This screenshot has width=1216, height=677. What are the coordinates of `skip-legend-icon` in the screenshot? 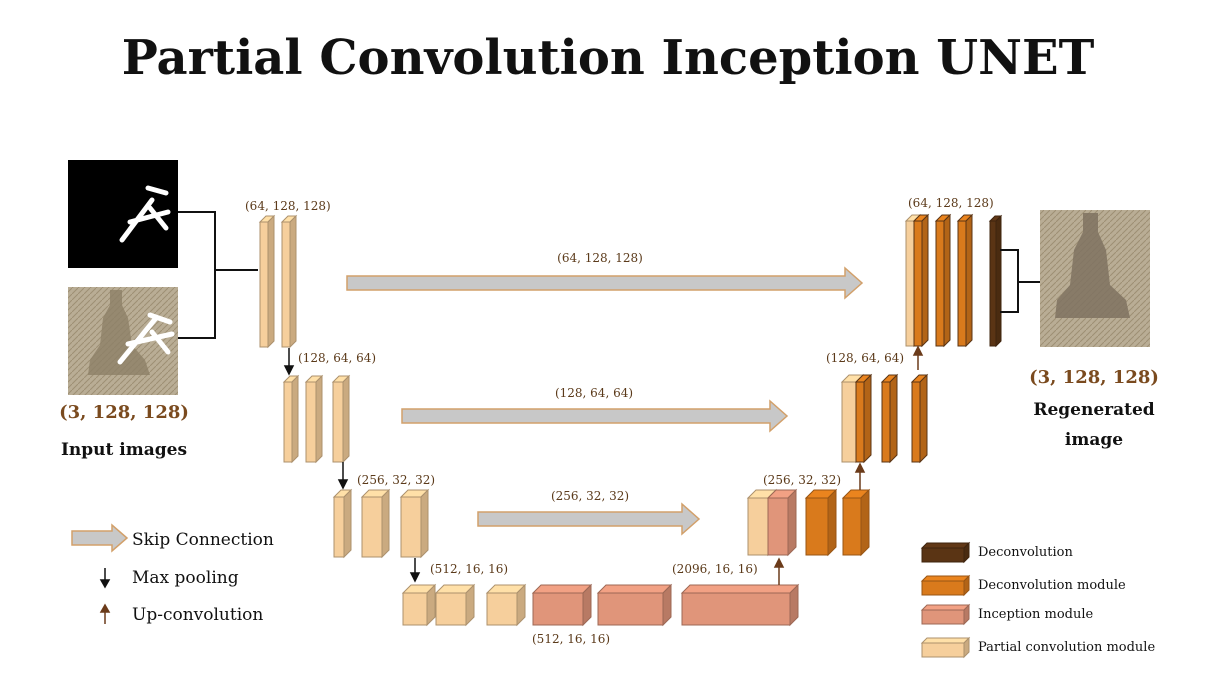 It's located at (100, 538).